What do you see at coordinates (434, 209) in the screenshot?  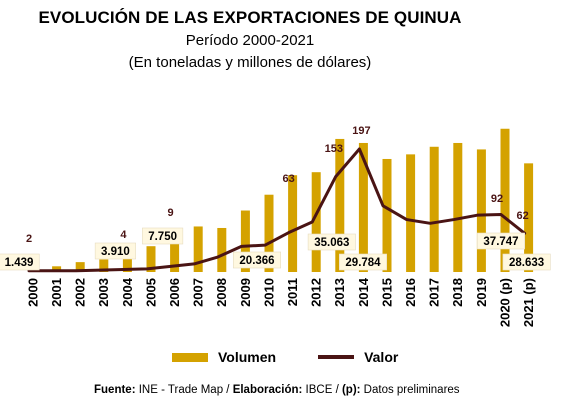 I see `bar-2017` at bounding box center [434, 209].